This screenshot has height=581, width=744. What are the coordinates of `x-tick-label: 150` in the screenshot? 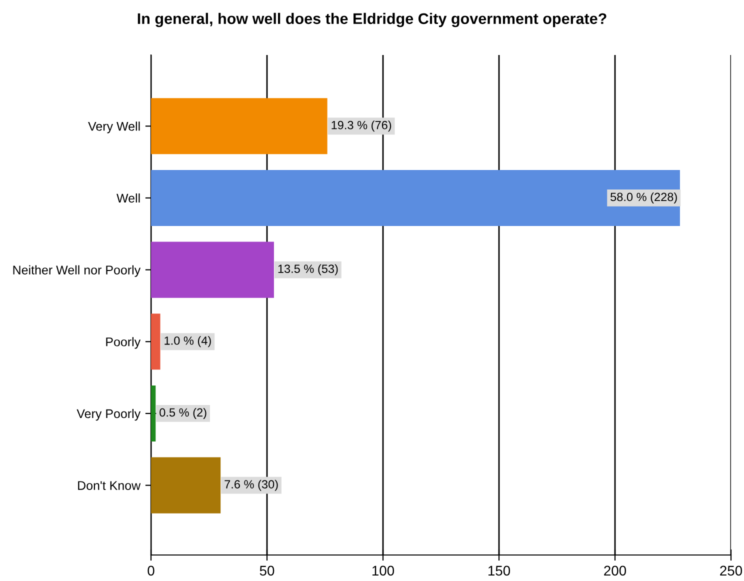 It's located at (499, 571).